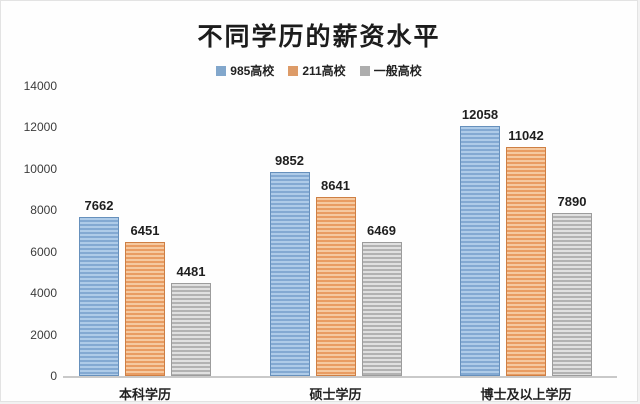 The width and height of the screenshot is (640, 404). Describe the element at coordinates (526, 394) in the screenshot. I see `x-category-label: 博士及以上学历` at that location.